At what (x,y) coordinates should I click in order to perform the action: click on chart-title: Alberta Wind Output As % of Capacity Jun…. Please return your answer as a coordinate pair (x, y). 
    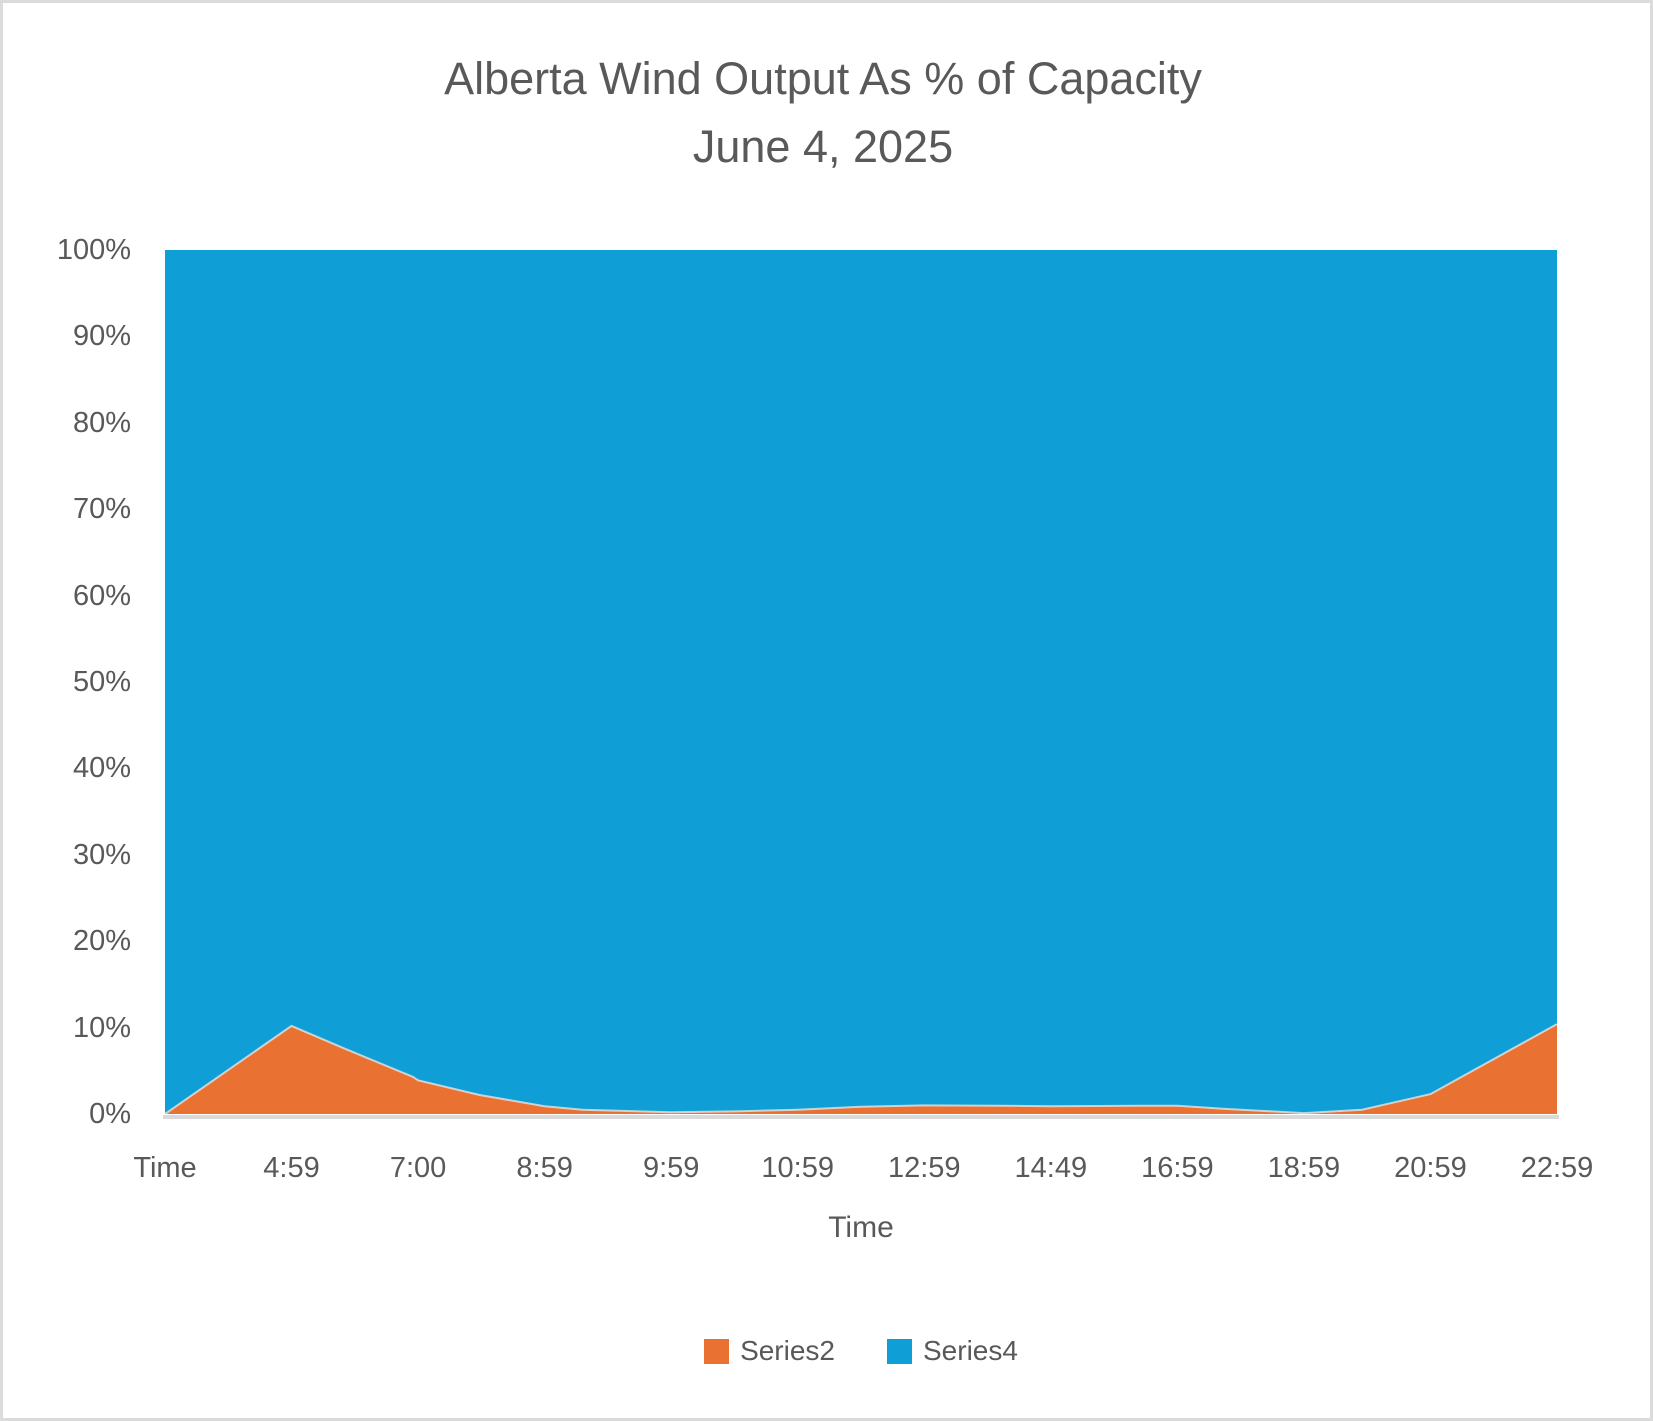
    Looking at the image, I should click on (823, 113).